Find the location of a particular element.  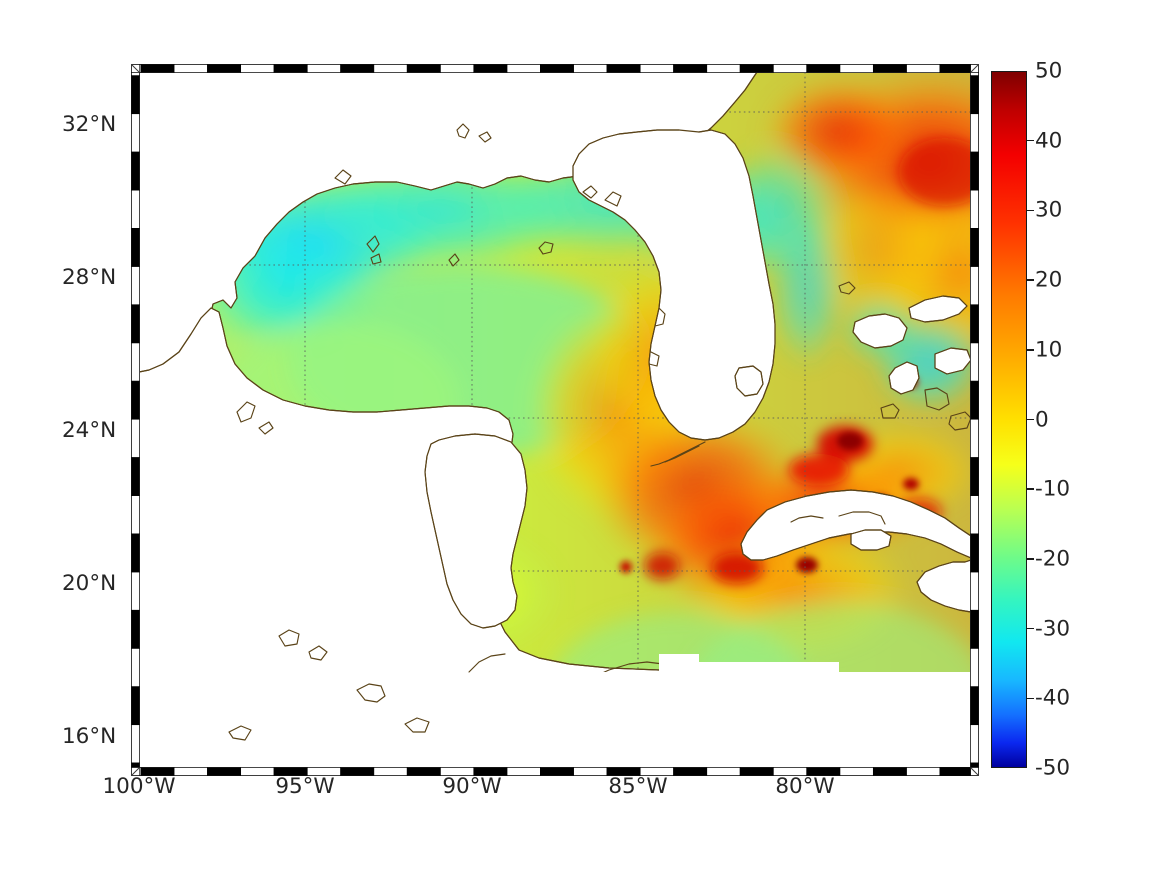

y-tick-label: 16°N is located at coordinates (89, 736).